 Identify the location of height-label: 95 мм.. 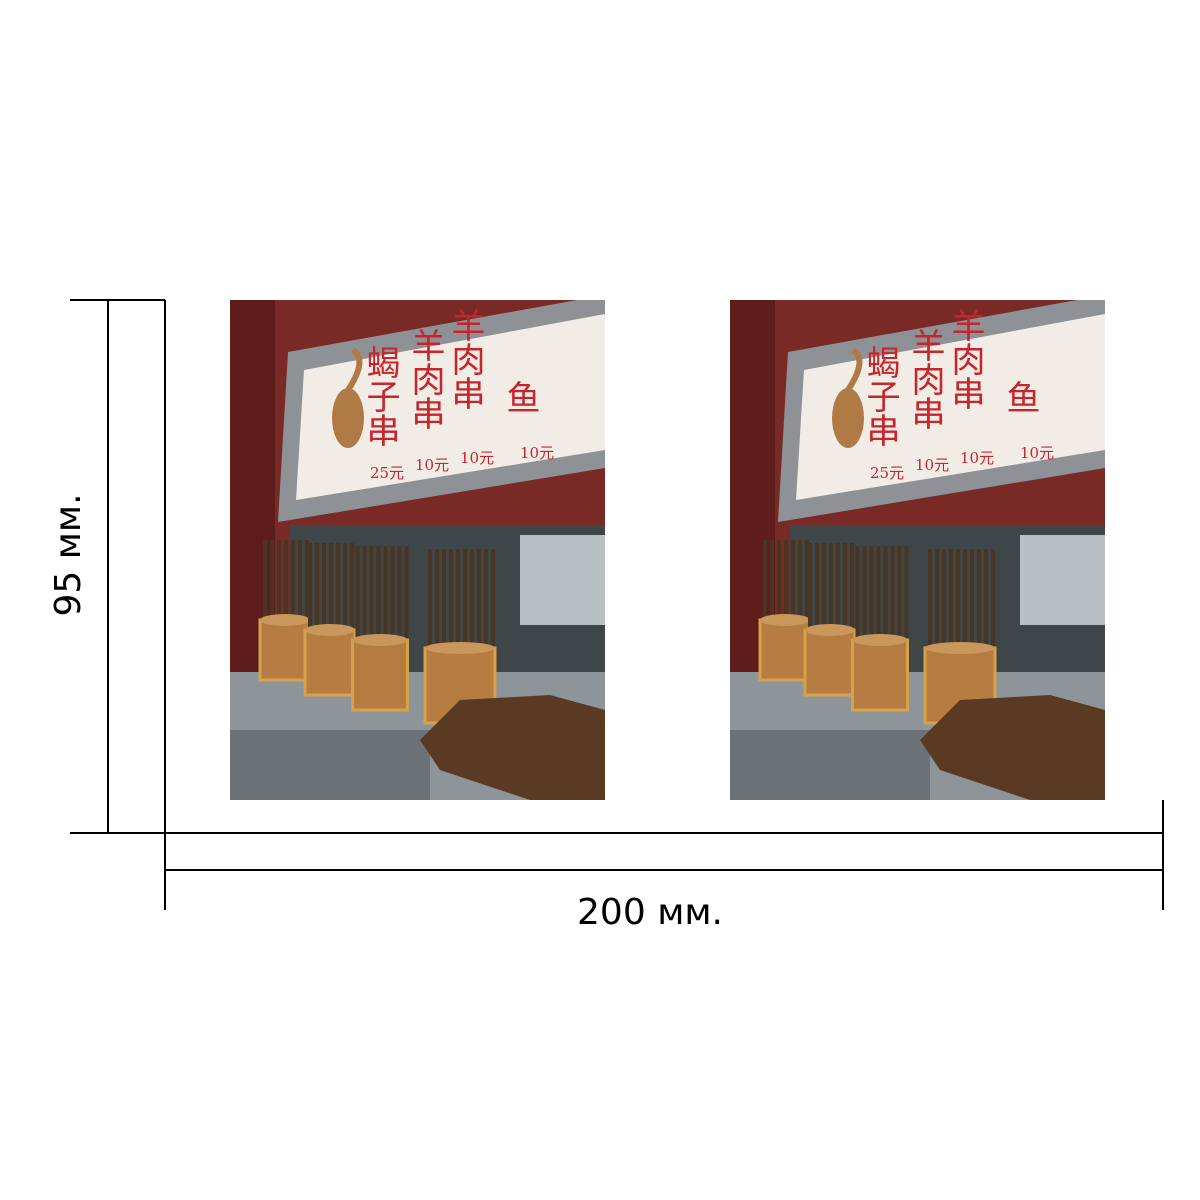
(68, 554).